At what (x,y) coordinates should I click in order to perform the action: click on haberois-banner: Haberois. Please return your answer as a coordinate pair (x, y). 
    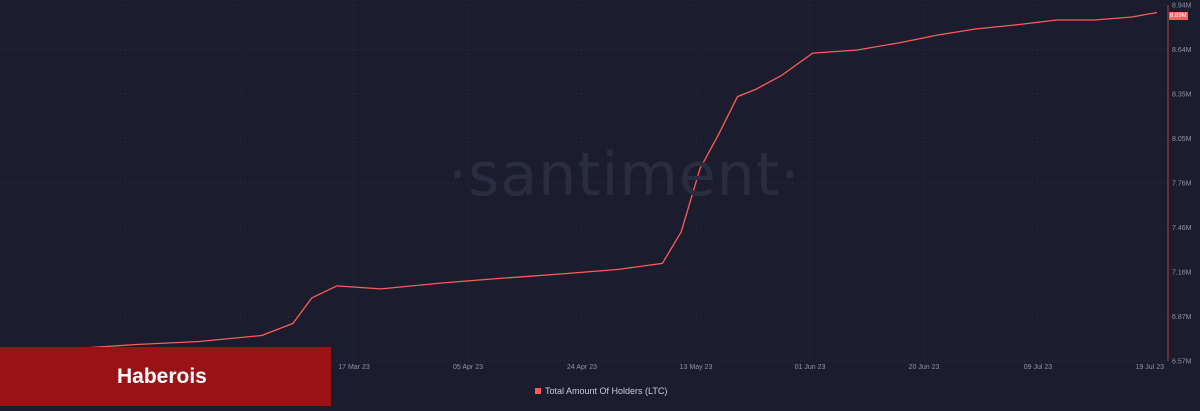
    Looking at the image, I should click on (165, 376).